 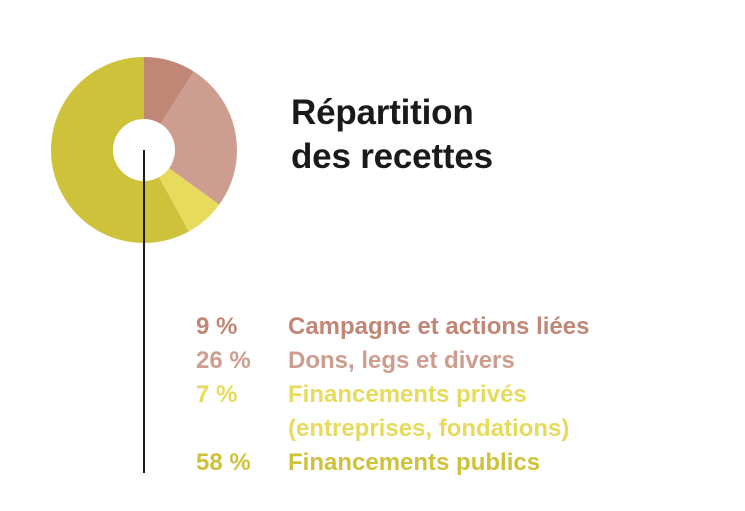 I want to click on legend-row-campagne: 9 % Campagne et actions liées, so click(x=452, y=327).